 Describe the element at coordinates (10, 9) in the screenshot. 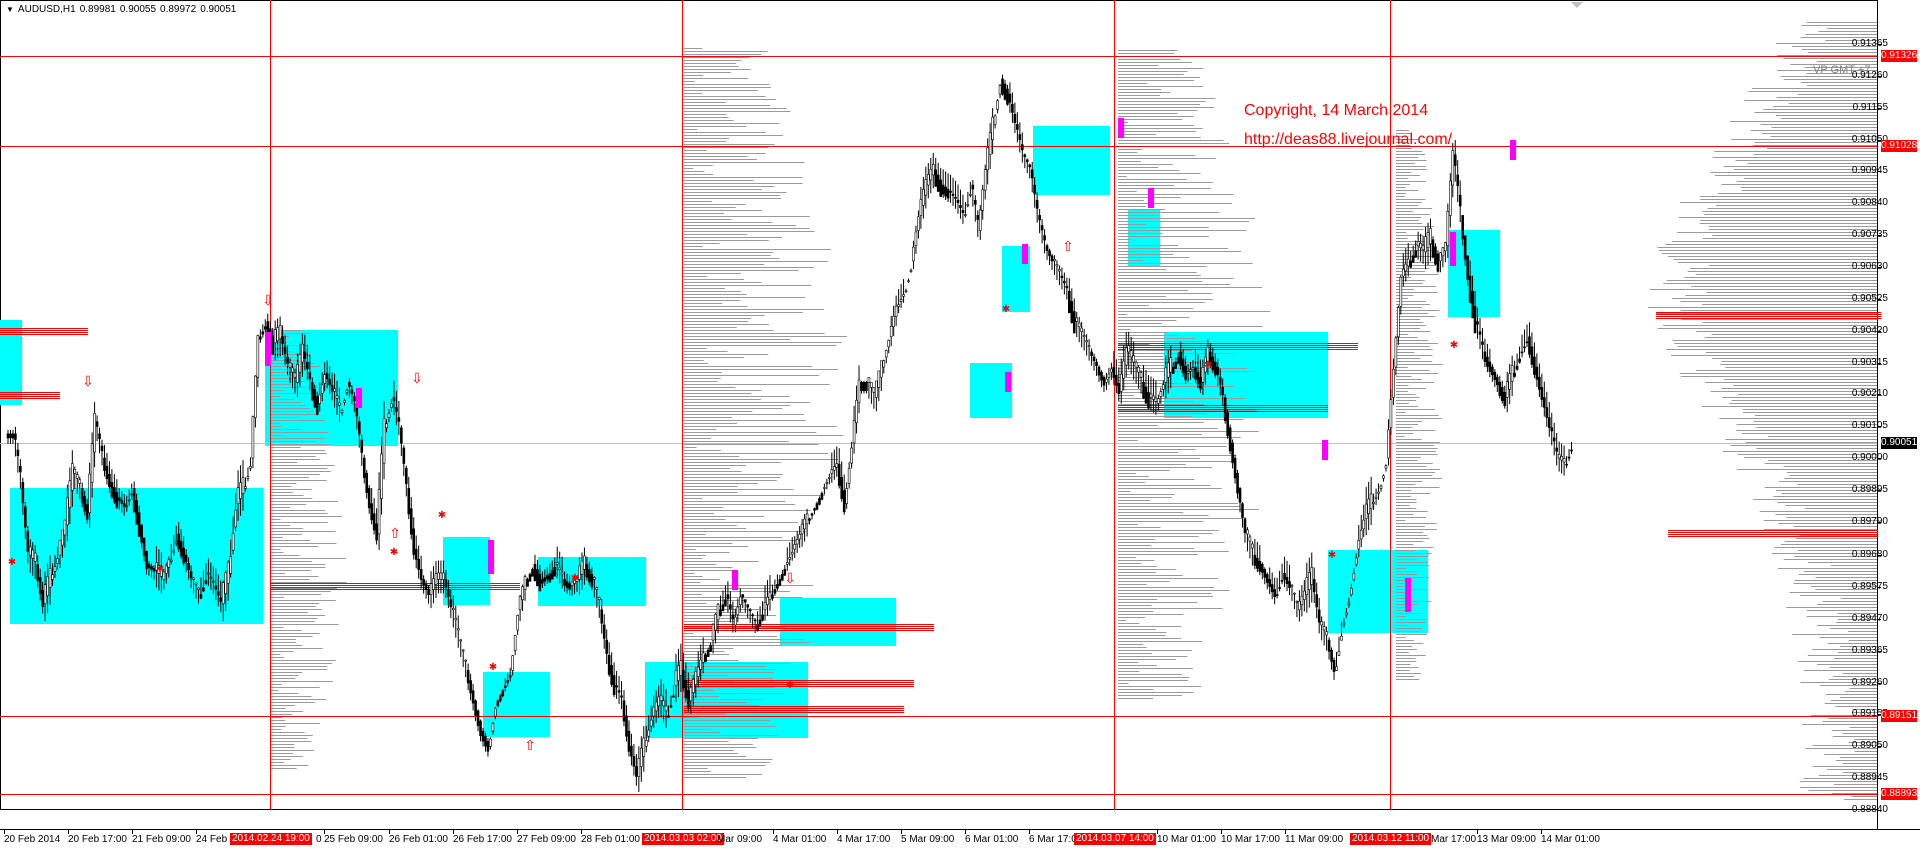

I see `triangle-down-icon: ▼` at that location.